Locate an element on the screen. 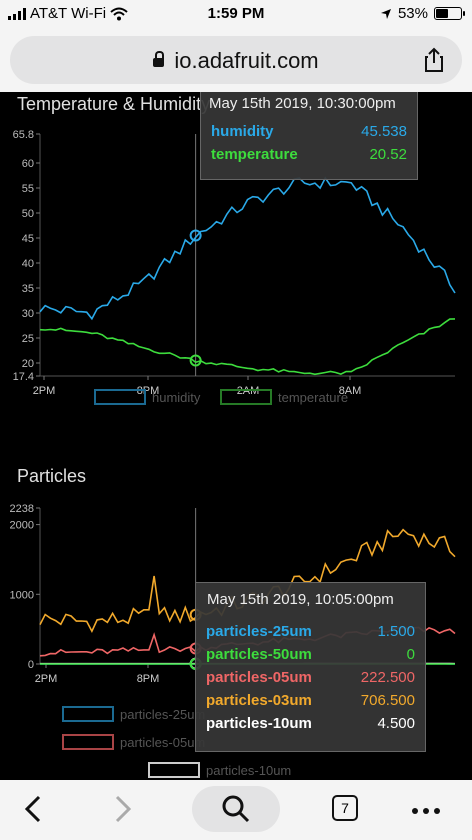  chart1-title: Temperature & Humidity is located at coordinates (114, 104).